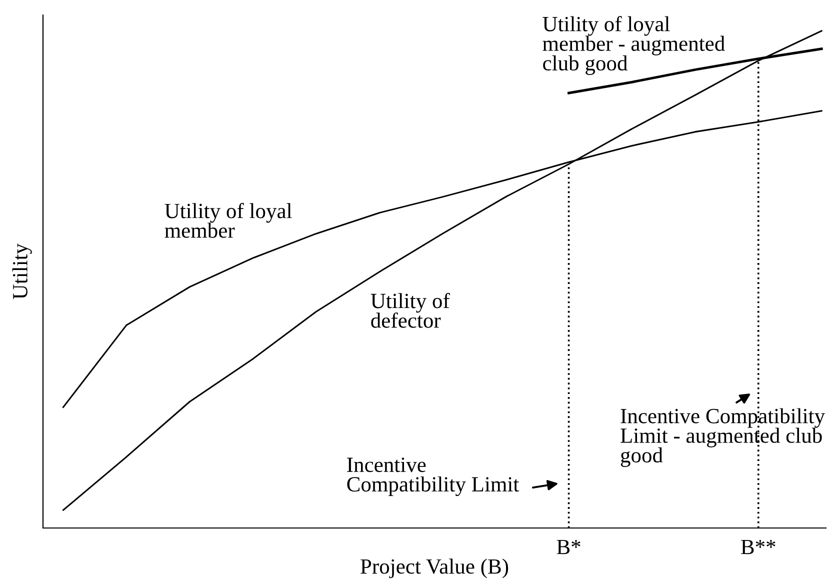  Describe the element at coordinates (410, 310) in the screenshot. I see `series-label: Utility of defector` at that location.